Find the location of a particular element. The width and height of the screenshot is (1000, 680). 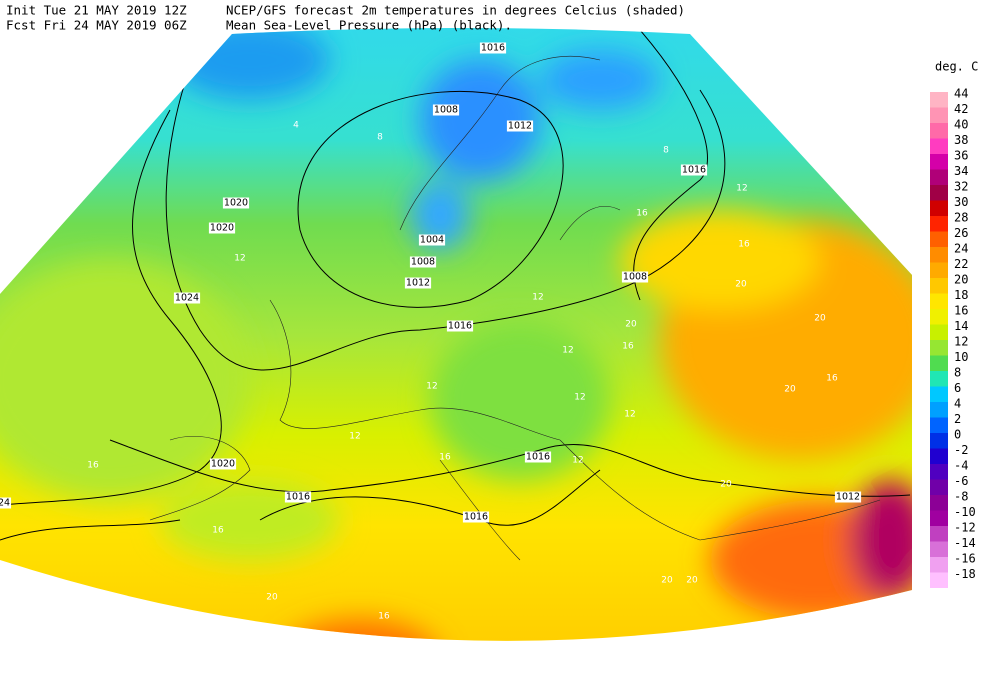

isobar-label: 1004 is located at coordinates (432, 240).